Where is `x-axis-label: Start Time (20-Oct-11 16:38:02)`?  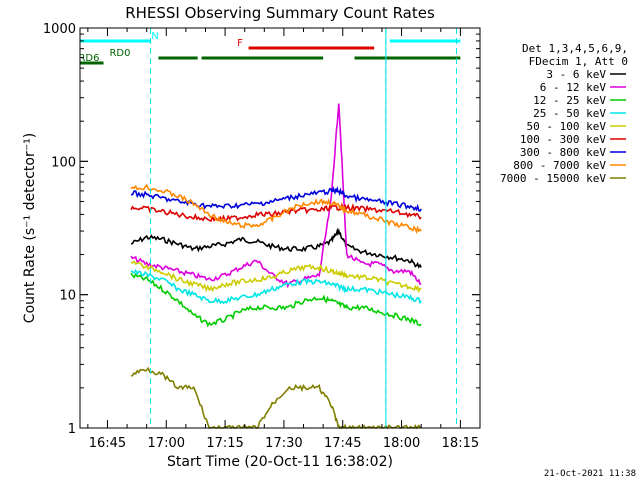
x-axis-label: Start Time (20-Oct-11 16:38:02) is located at coordinates (280, 462).